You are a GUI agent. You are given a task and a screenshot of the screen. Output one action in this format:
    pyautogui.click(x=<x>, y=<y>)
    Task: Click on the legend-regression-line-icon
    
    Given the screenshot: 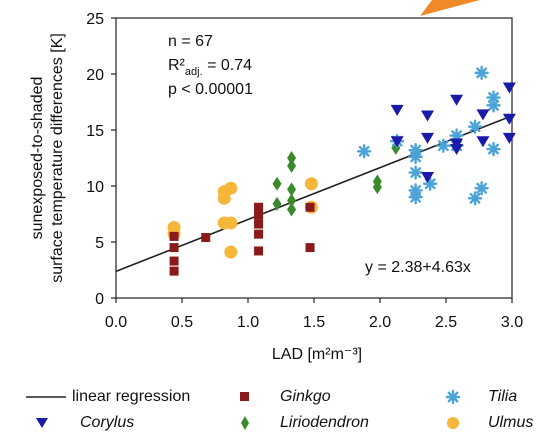 What is the action you would take?
    pyautogui.click(x=46, y=397)
    